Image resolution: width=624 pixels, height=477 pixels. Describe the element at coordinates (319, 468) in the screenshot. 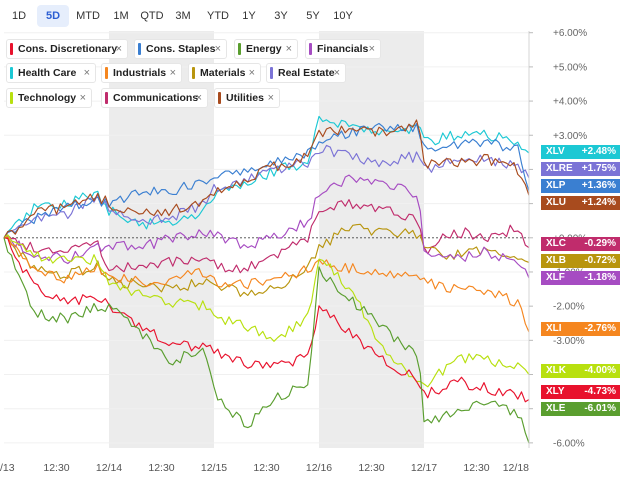

I see `x-tick-label: 12/16` at that location.